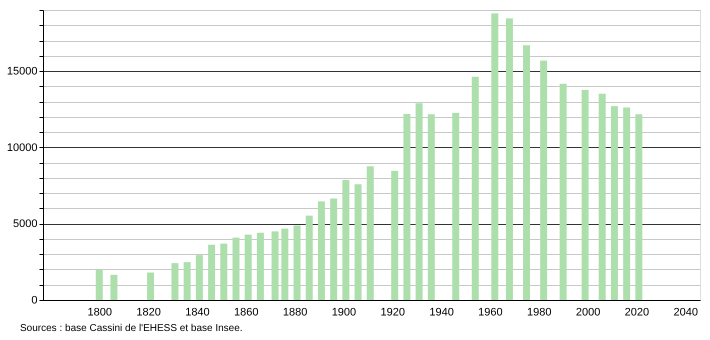 This screenshot has width=710, height=340. Describe the element at coordinates (100, 312) in the screenshot. I see `x-tick-label: 1800` at that location.